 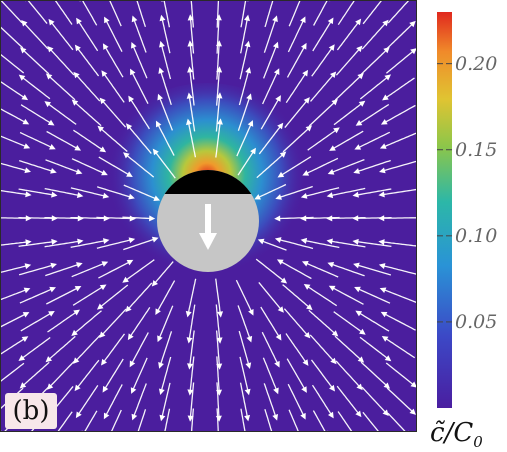 What do you see at coordinates (476, 321) in the screenshot?
I see `colorbar-tick-label: 0.05` at bounding box center [476, 321].